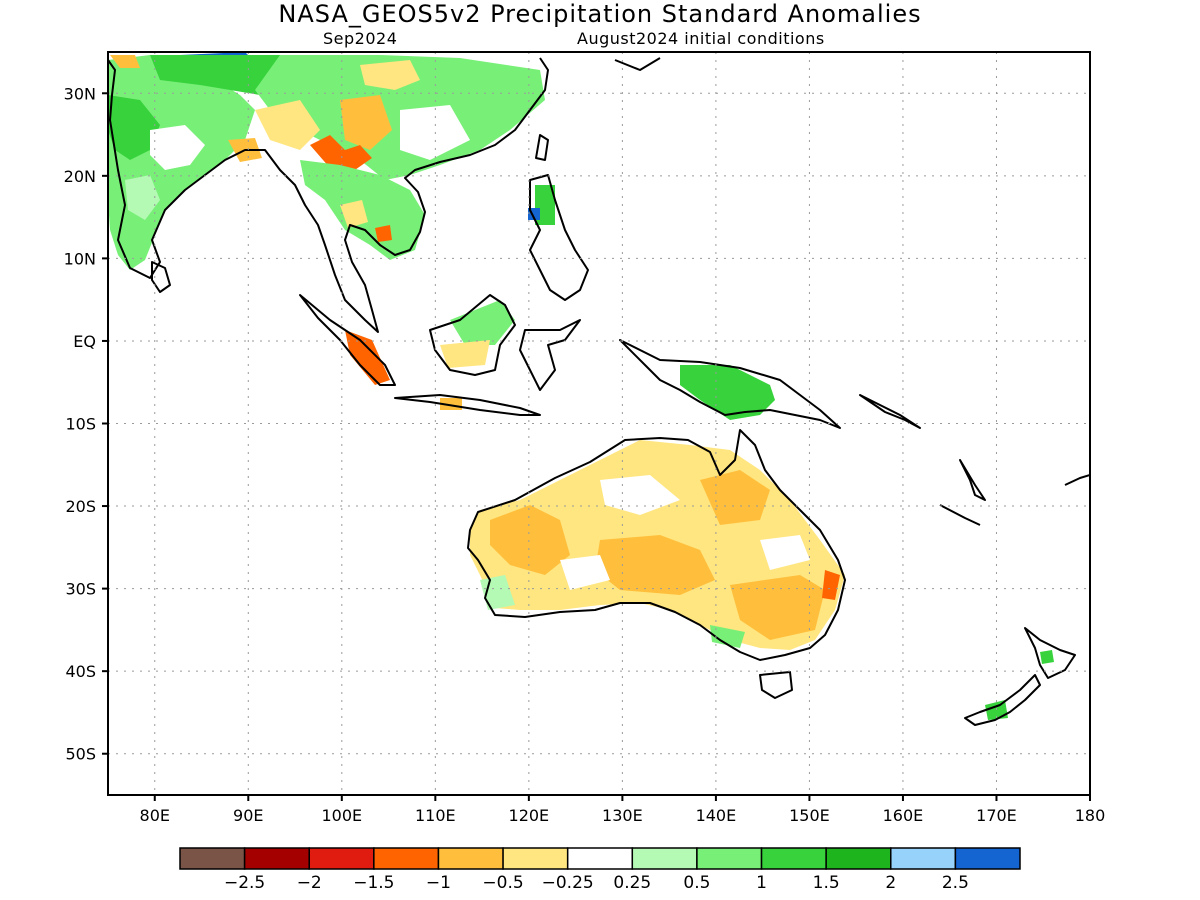  I want to click on coastline-new-guinea, so click(730, 384).